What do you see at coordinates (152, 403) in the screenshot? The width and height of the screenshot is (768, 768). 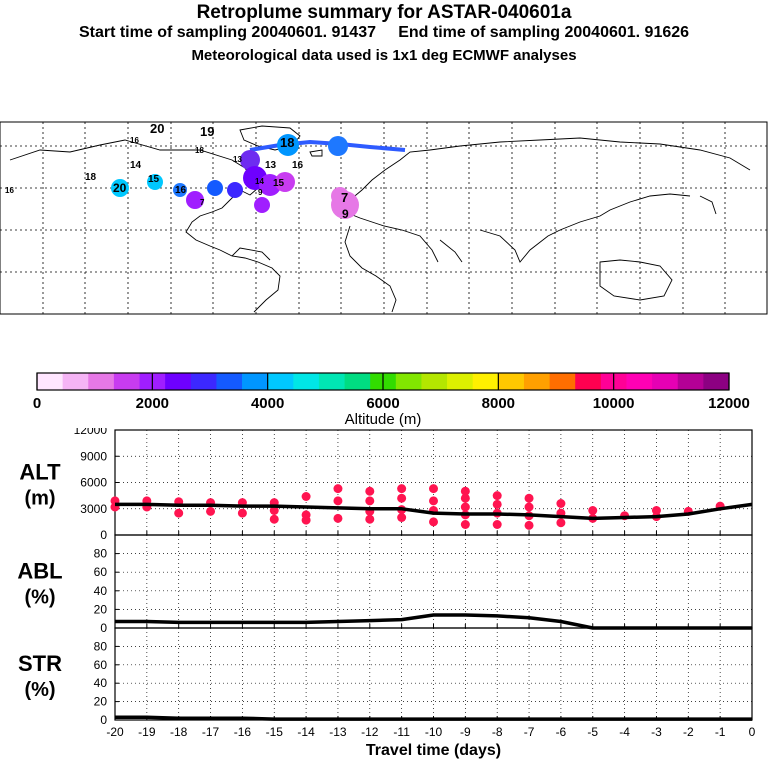 I see `colorbar-tick-label: 2000` at bounding box center [152, 403].